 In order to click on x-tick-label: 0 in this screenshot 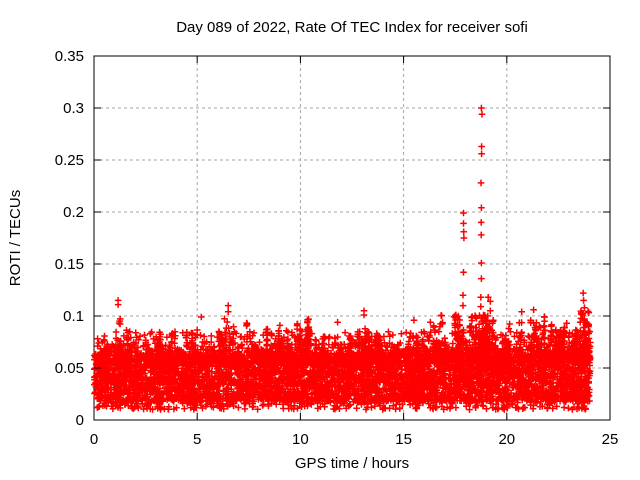, I will do `click(94, 439)`.